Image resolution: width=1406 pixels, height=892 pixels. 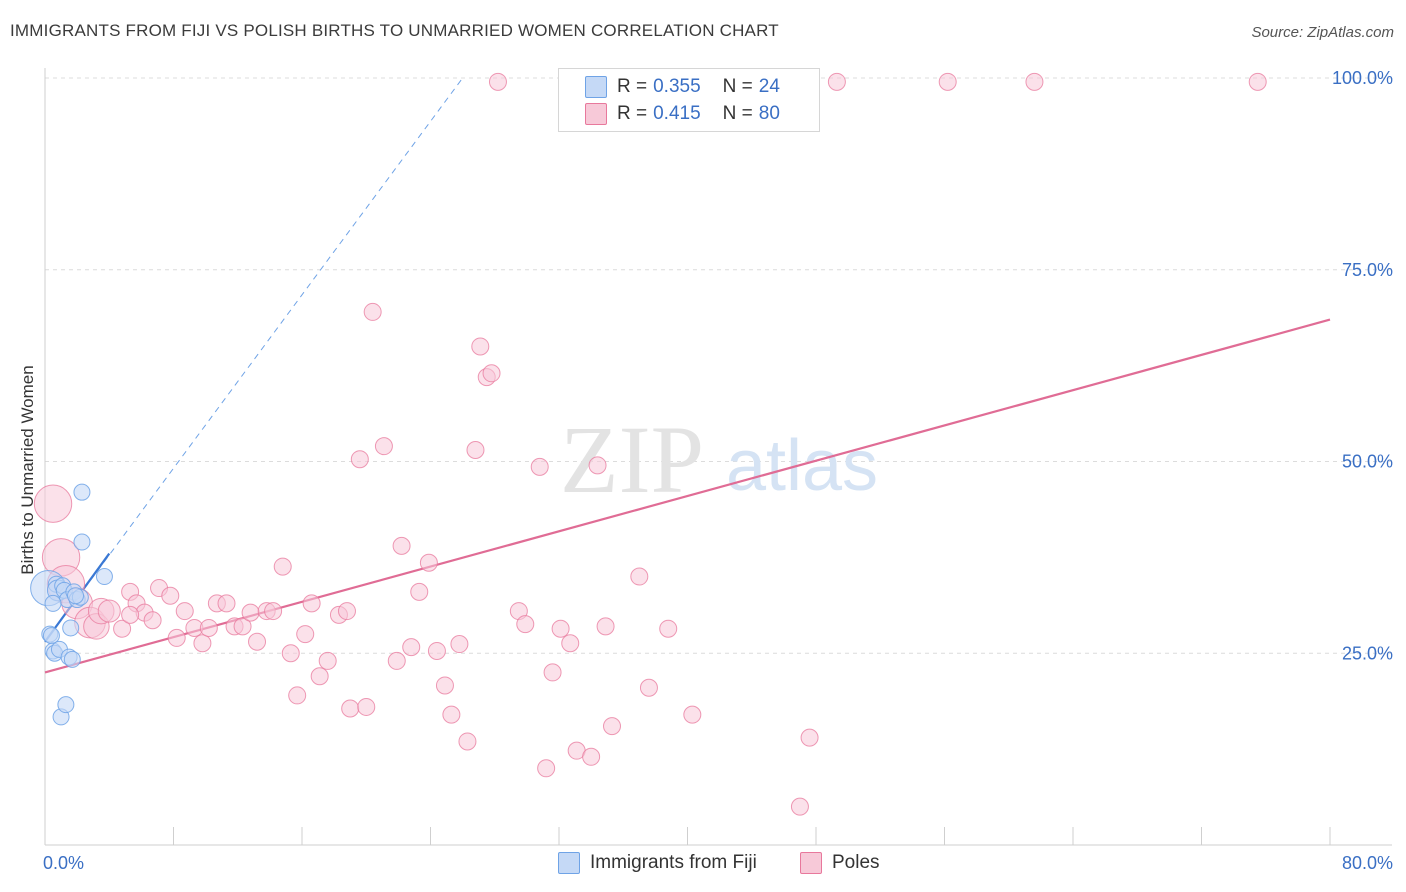 What do you see at coordinates (569, 863) in the screenshot?
I see `bottom-legend-swatch-fiji` at bounding box center [569, 863].